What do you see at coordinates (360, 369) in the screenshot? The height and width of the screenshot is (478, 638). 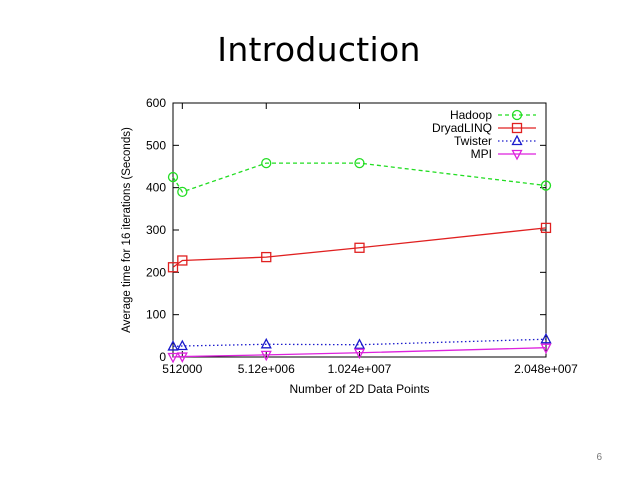 I see `x-tick-label: 1.024e+007` at bounding box center [360, 369].